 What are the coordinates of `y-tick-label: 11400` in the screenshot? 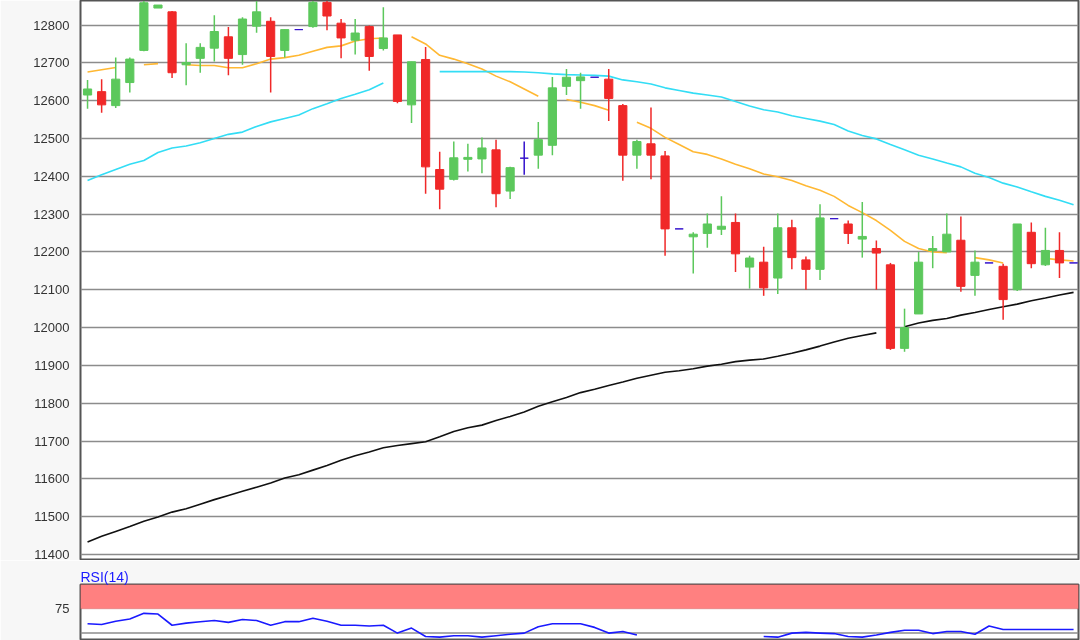 It's located at (52, 554).